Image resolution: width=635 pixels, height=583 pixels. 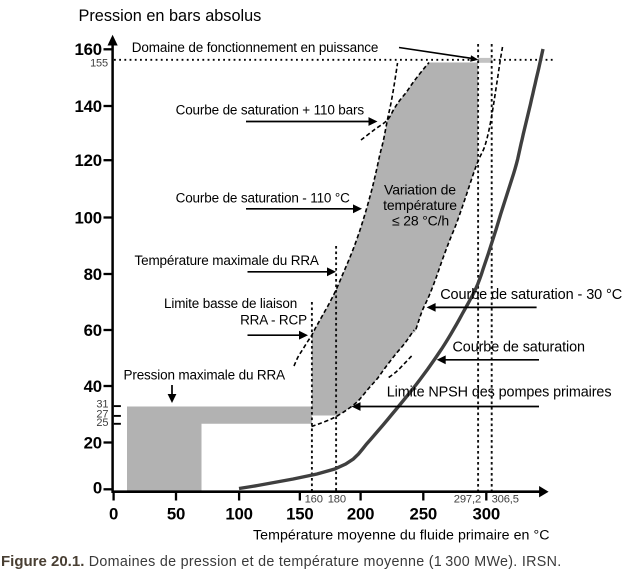 What do you see at coordinates (300, 513) in the screenshot?
I see `svg-text: 150` at bounding box center [300, 513].